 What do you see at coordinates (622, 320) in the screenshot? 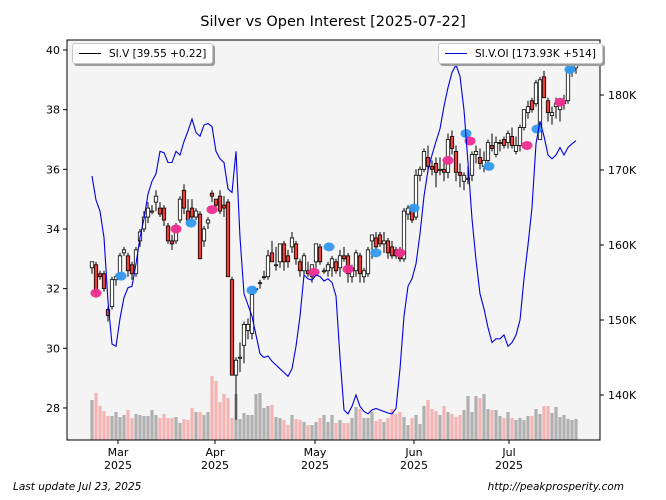
I see `y2-tick-label: 150K` at bounding box center [622, 320].